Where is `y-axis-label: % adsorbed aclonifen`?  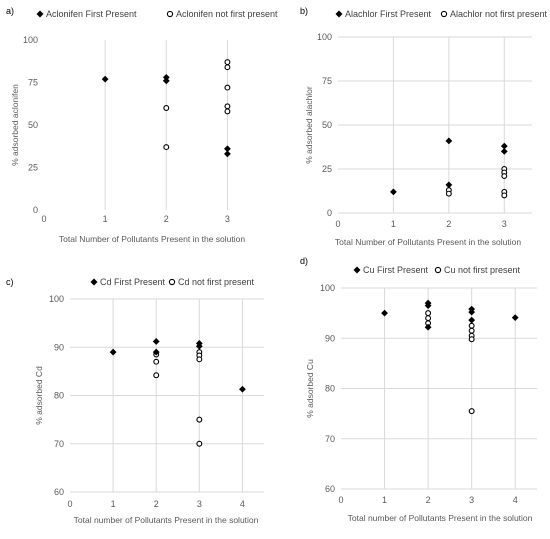 y-axis-label: % adsorbed aclonifen is located at coordinates (15, 125).